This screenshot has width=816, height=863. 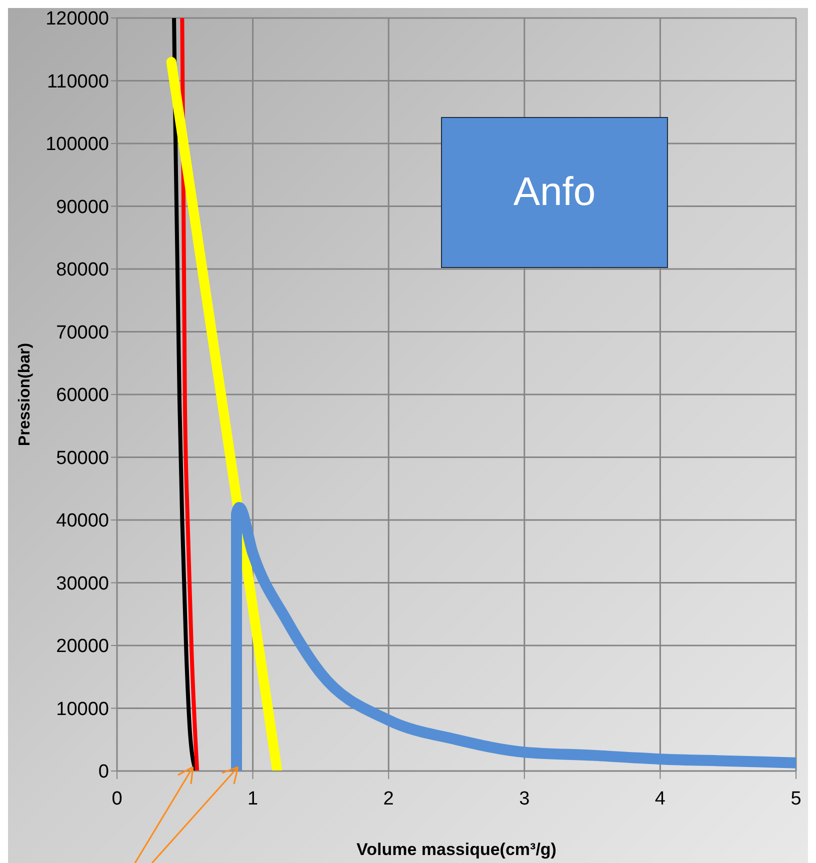 What do you see at coordinates (103, 772) in the screenshot?
I see `y-tick-label: 0` at bounding box center [103, 772].